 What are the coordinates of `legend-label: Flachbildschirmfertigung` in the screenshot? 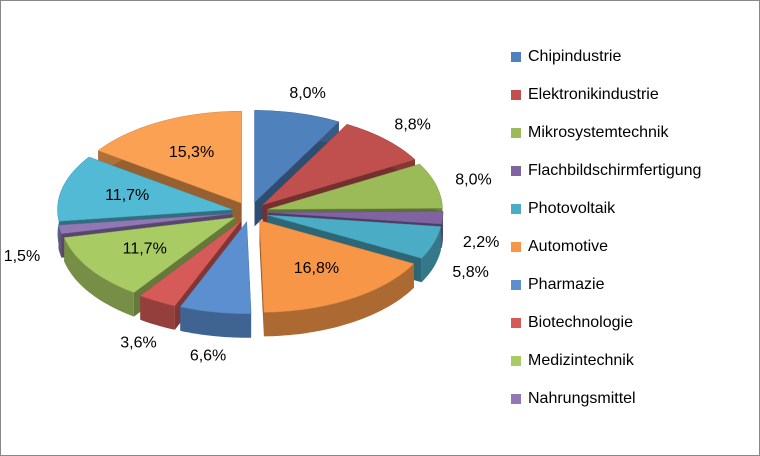 It's located at (614, 170).